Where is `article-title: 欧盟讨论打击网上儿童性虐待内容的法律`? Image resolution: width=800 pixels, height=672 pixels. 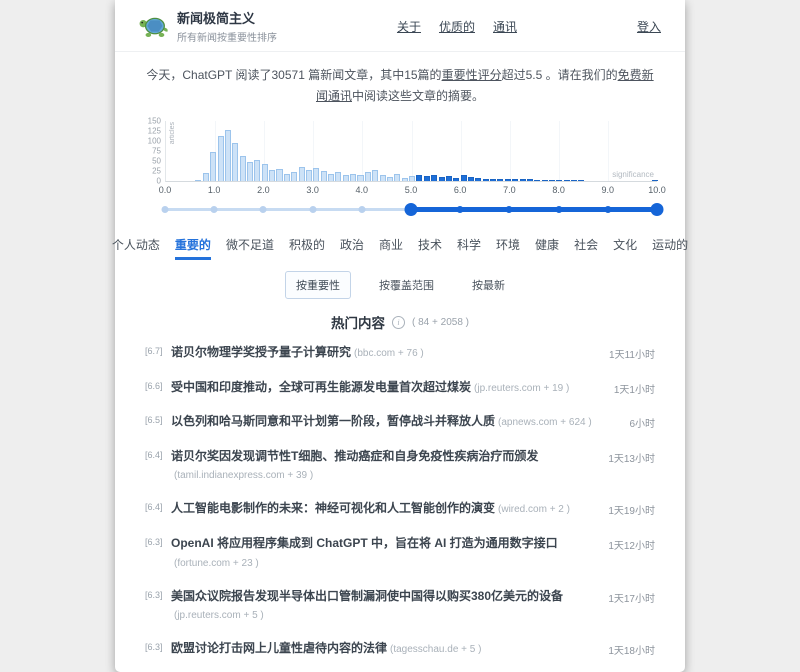 article-title: 欧盟讨论打击网上儿童性虐待内容的法律 is located at coordinates (279, 648).